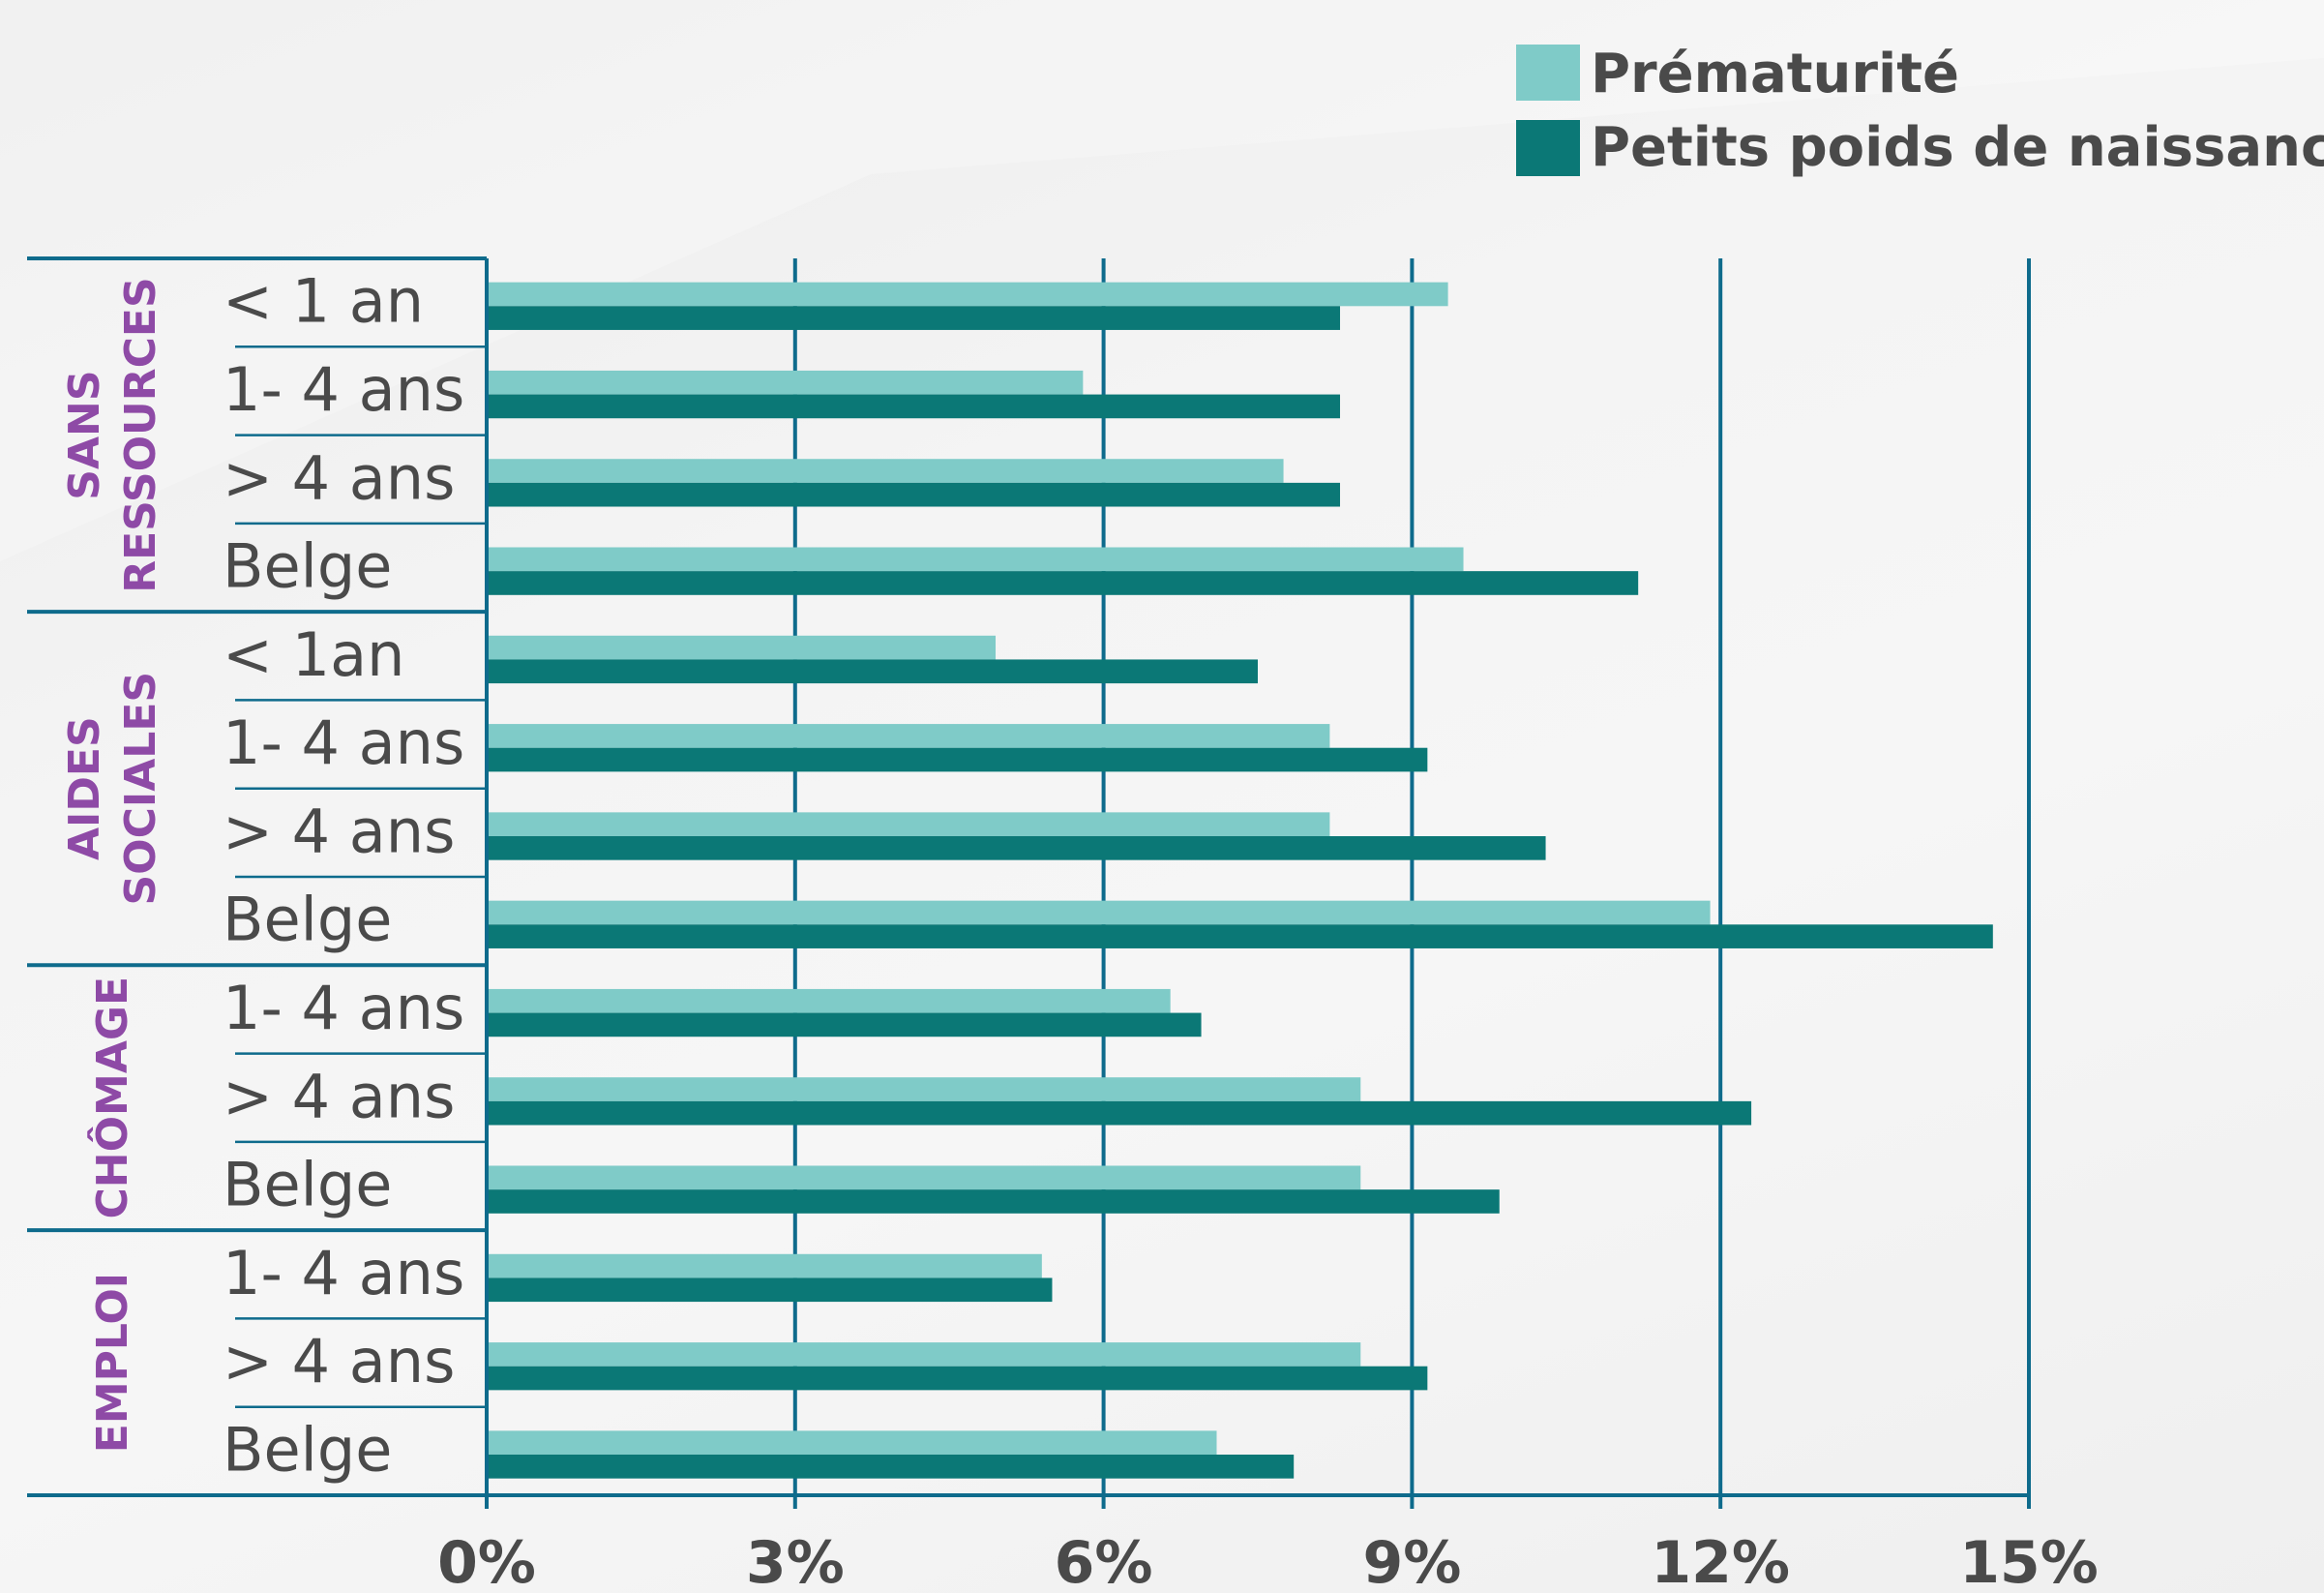 The image size is (2324, 1593). I want to click on group-label-line: RESSOURCES, so click(141, 434).